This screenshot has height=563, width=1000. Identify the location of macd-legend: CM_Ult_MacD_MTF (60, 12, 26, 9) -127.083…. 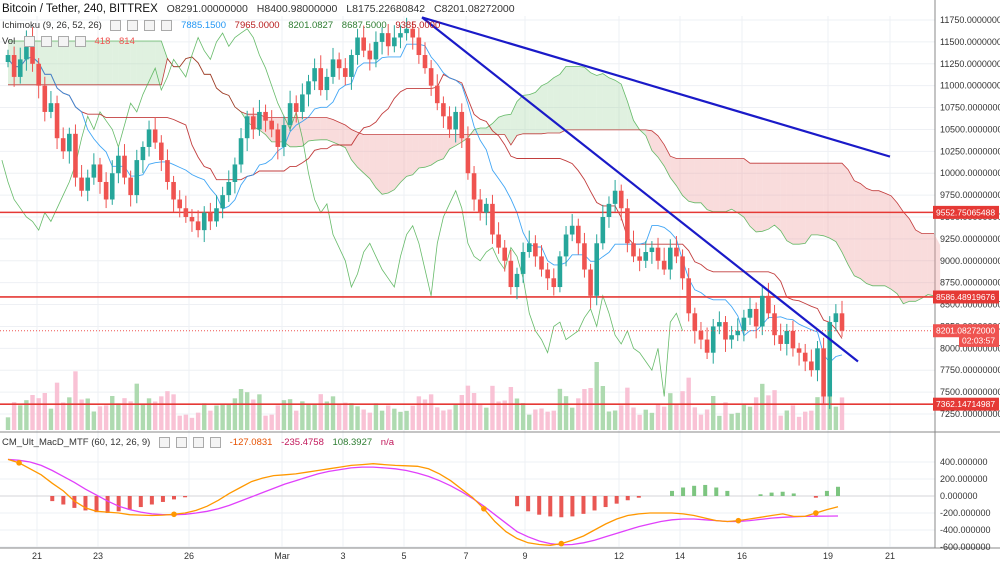
(201, 442).